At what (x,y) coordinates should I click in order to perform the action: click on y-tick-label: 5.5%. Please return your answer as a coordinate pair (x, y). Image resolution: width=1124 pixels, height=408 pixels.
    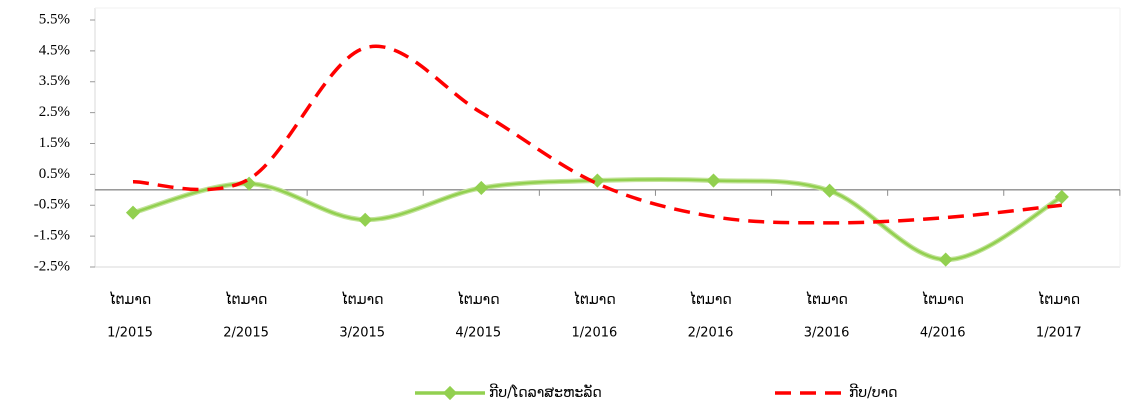
    Looking at the image, I should click on (54, 19).